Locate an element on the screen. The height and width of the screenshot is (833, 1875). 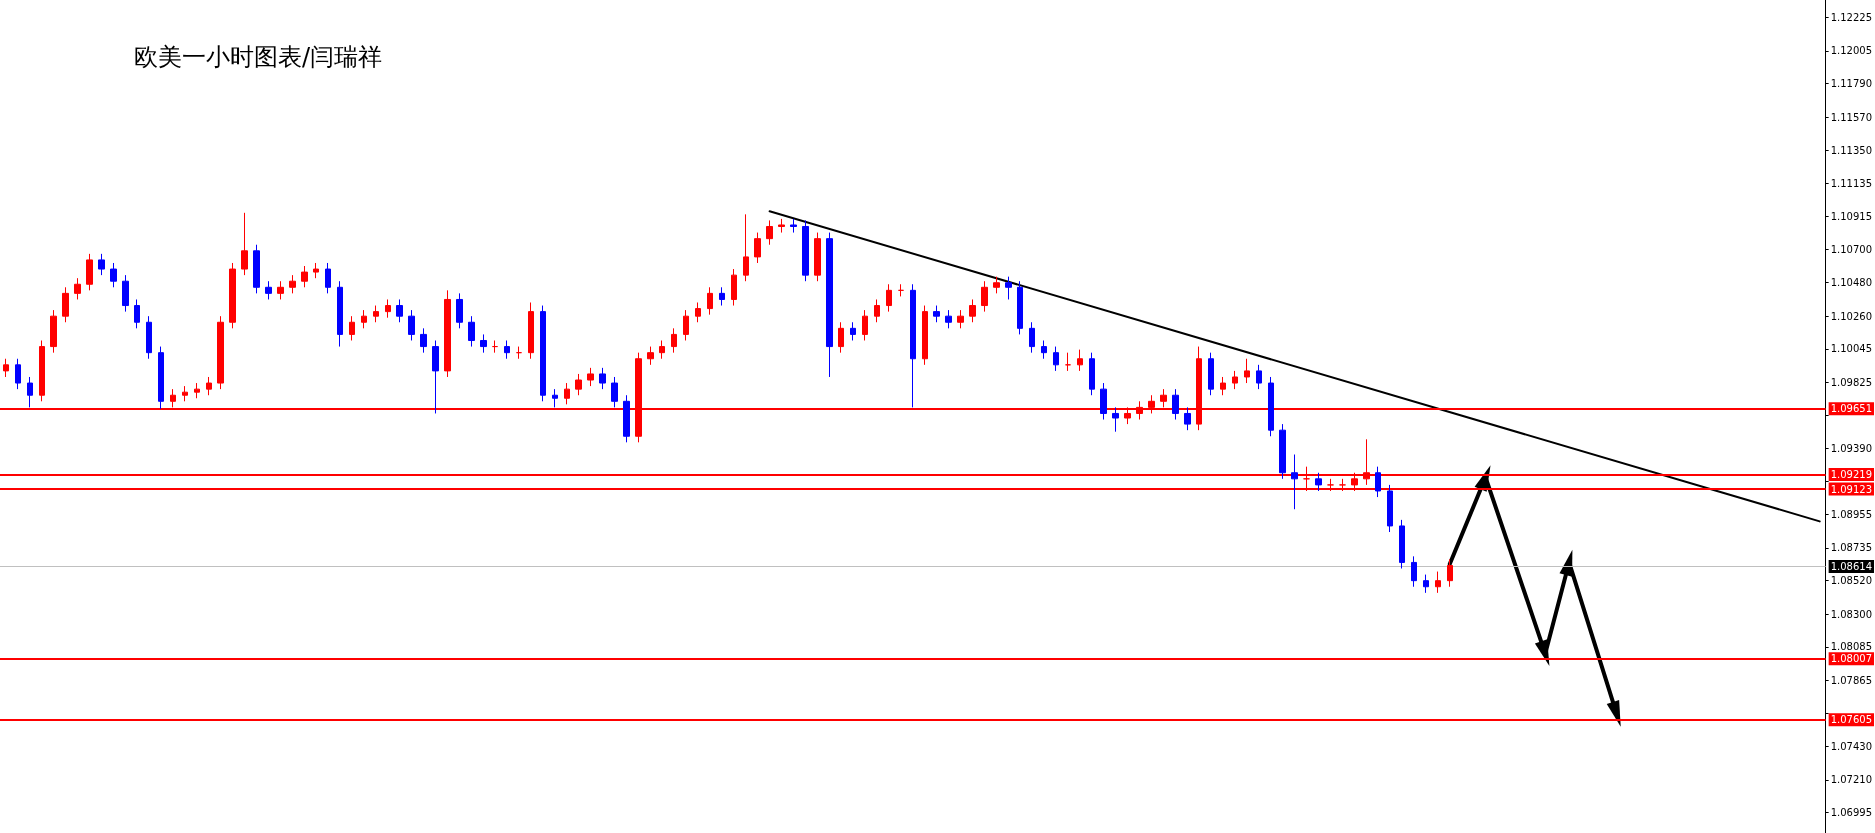
y-tick-label: 1.10045 is located at coordinates (1851, 349).